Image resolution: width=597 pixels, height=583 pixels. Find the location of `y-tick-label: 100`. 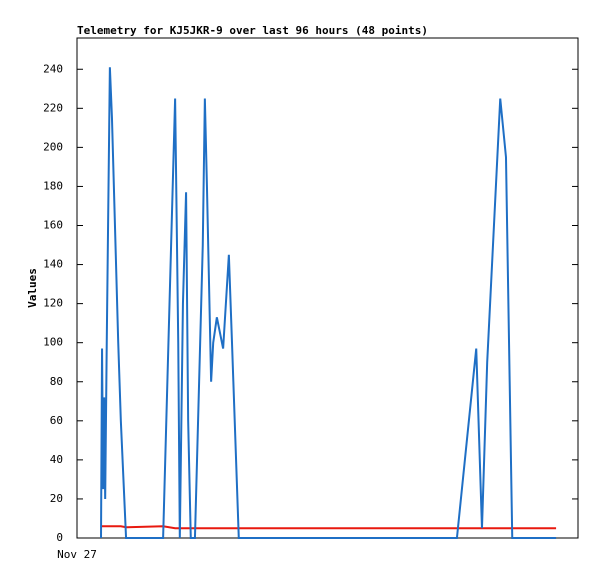

y-tick-label: 100 is located at coordinates (53, 342).